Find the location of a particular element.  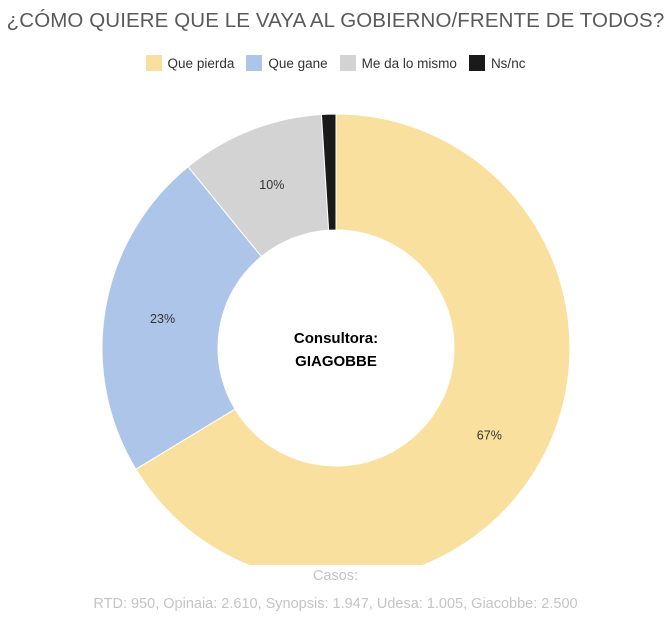

legend-item-me-da-lo-mismo: Me da lo mismo is located at coordinates (398, 63).